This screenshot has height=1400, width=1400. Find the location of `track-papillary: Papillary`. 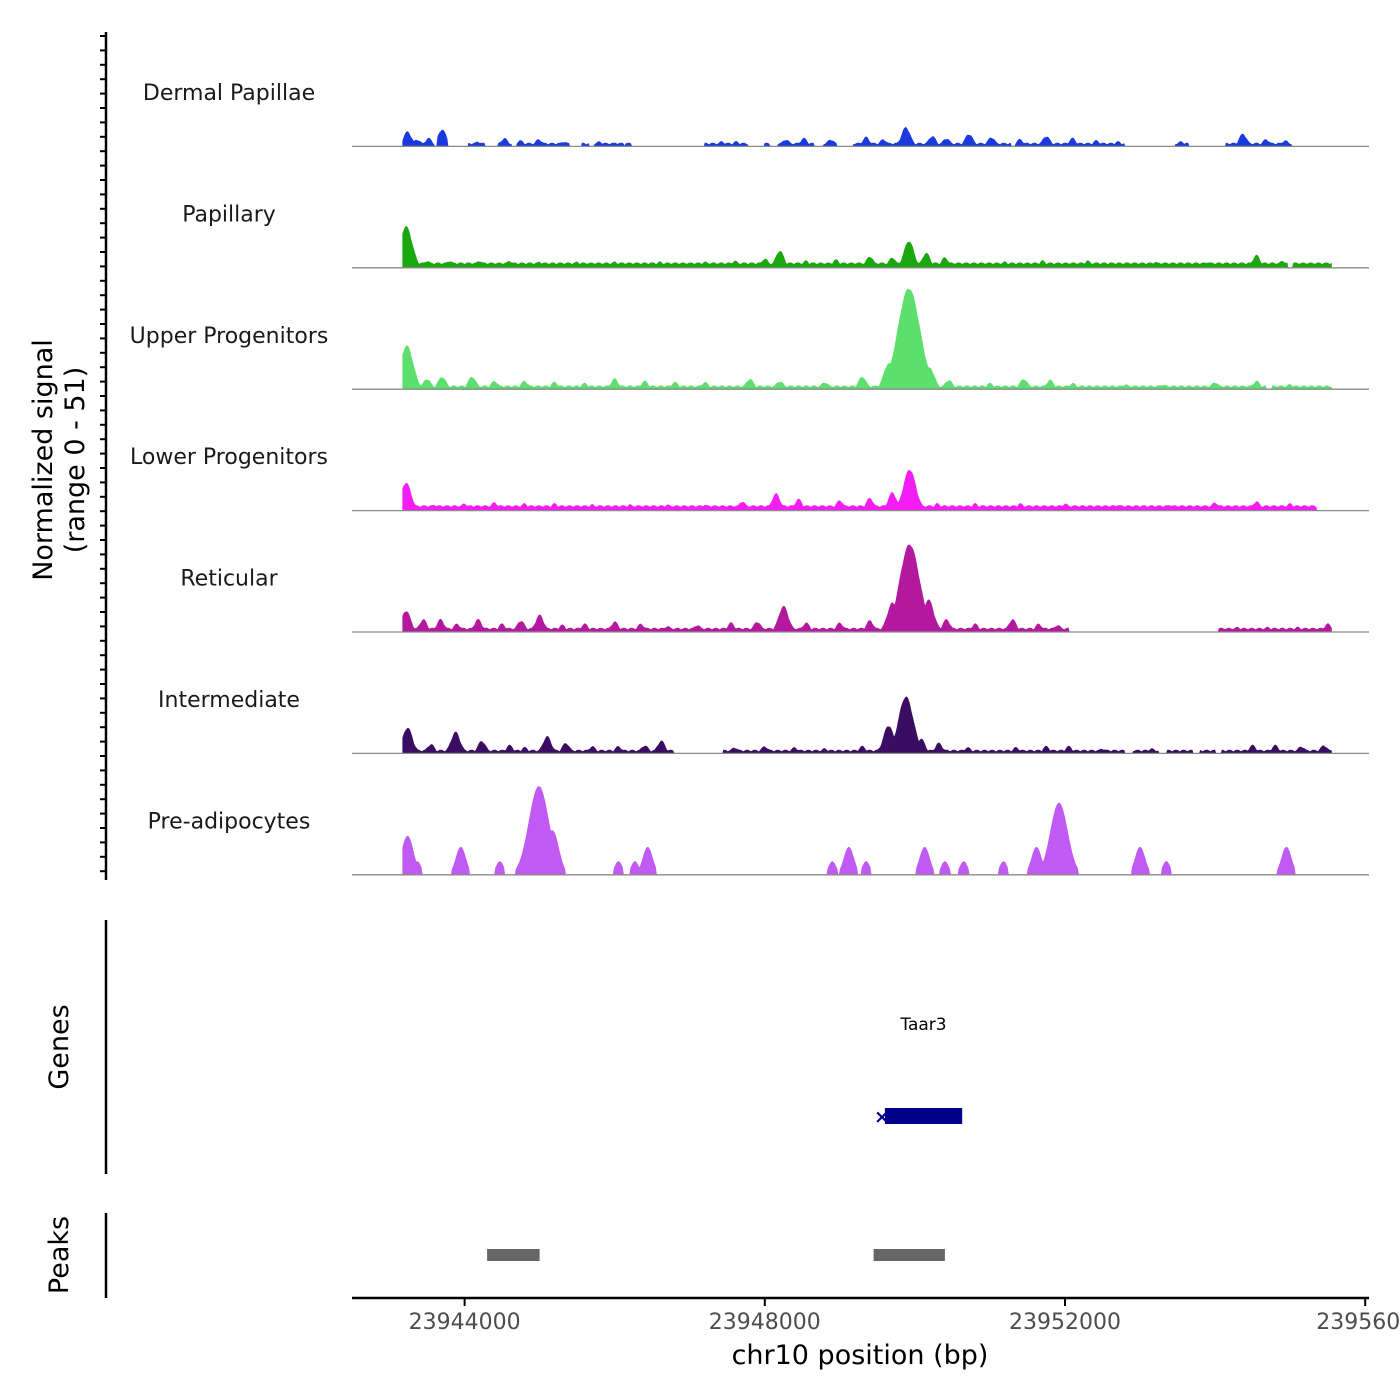

track-papillary: Papillary is located at coordinates (775, 235).